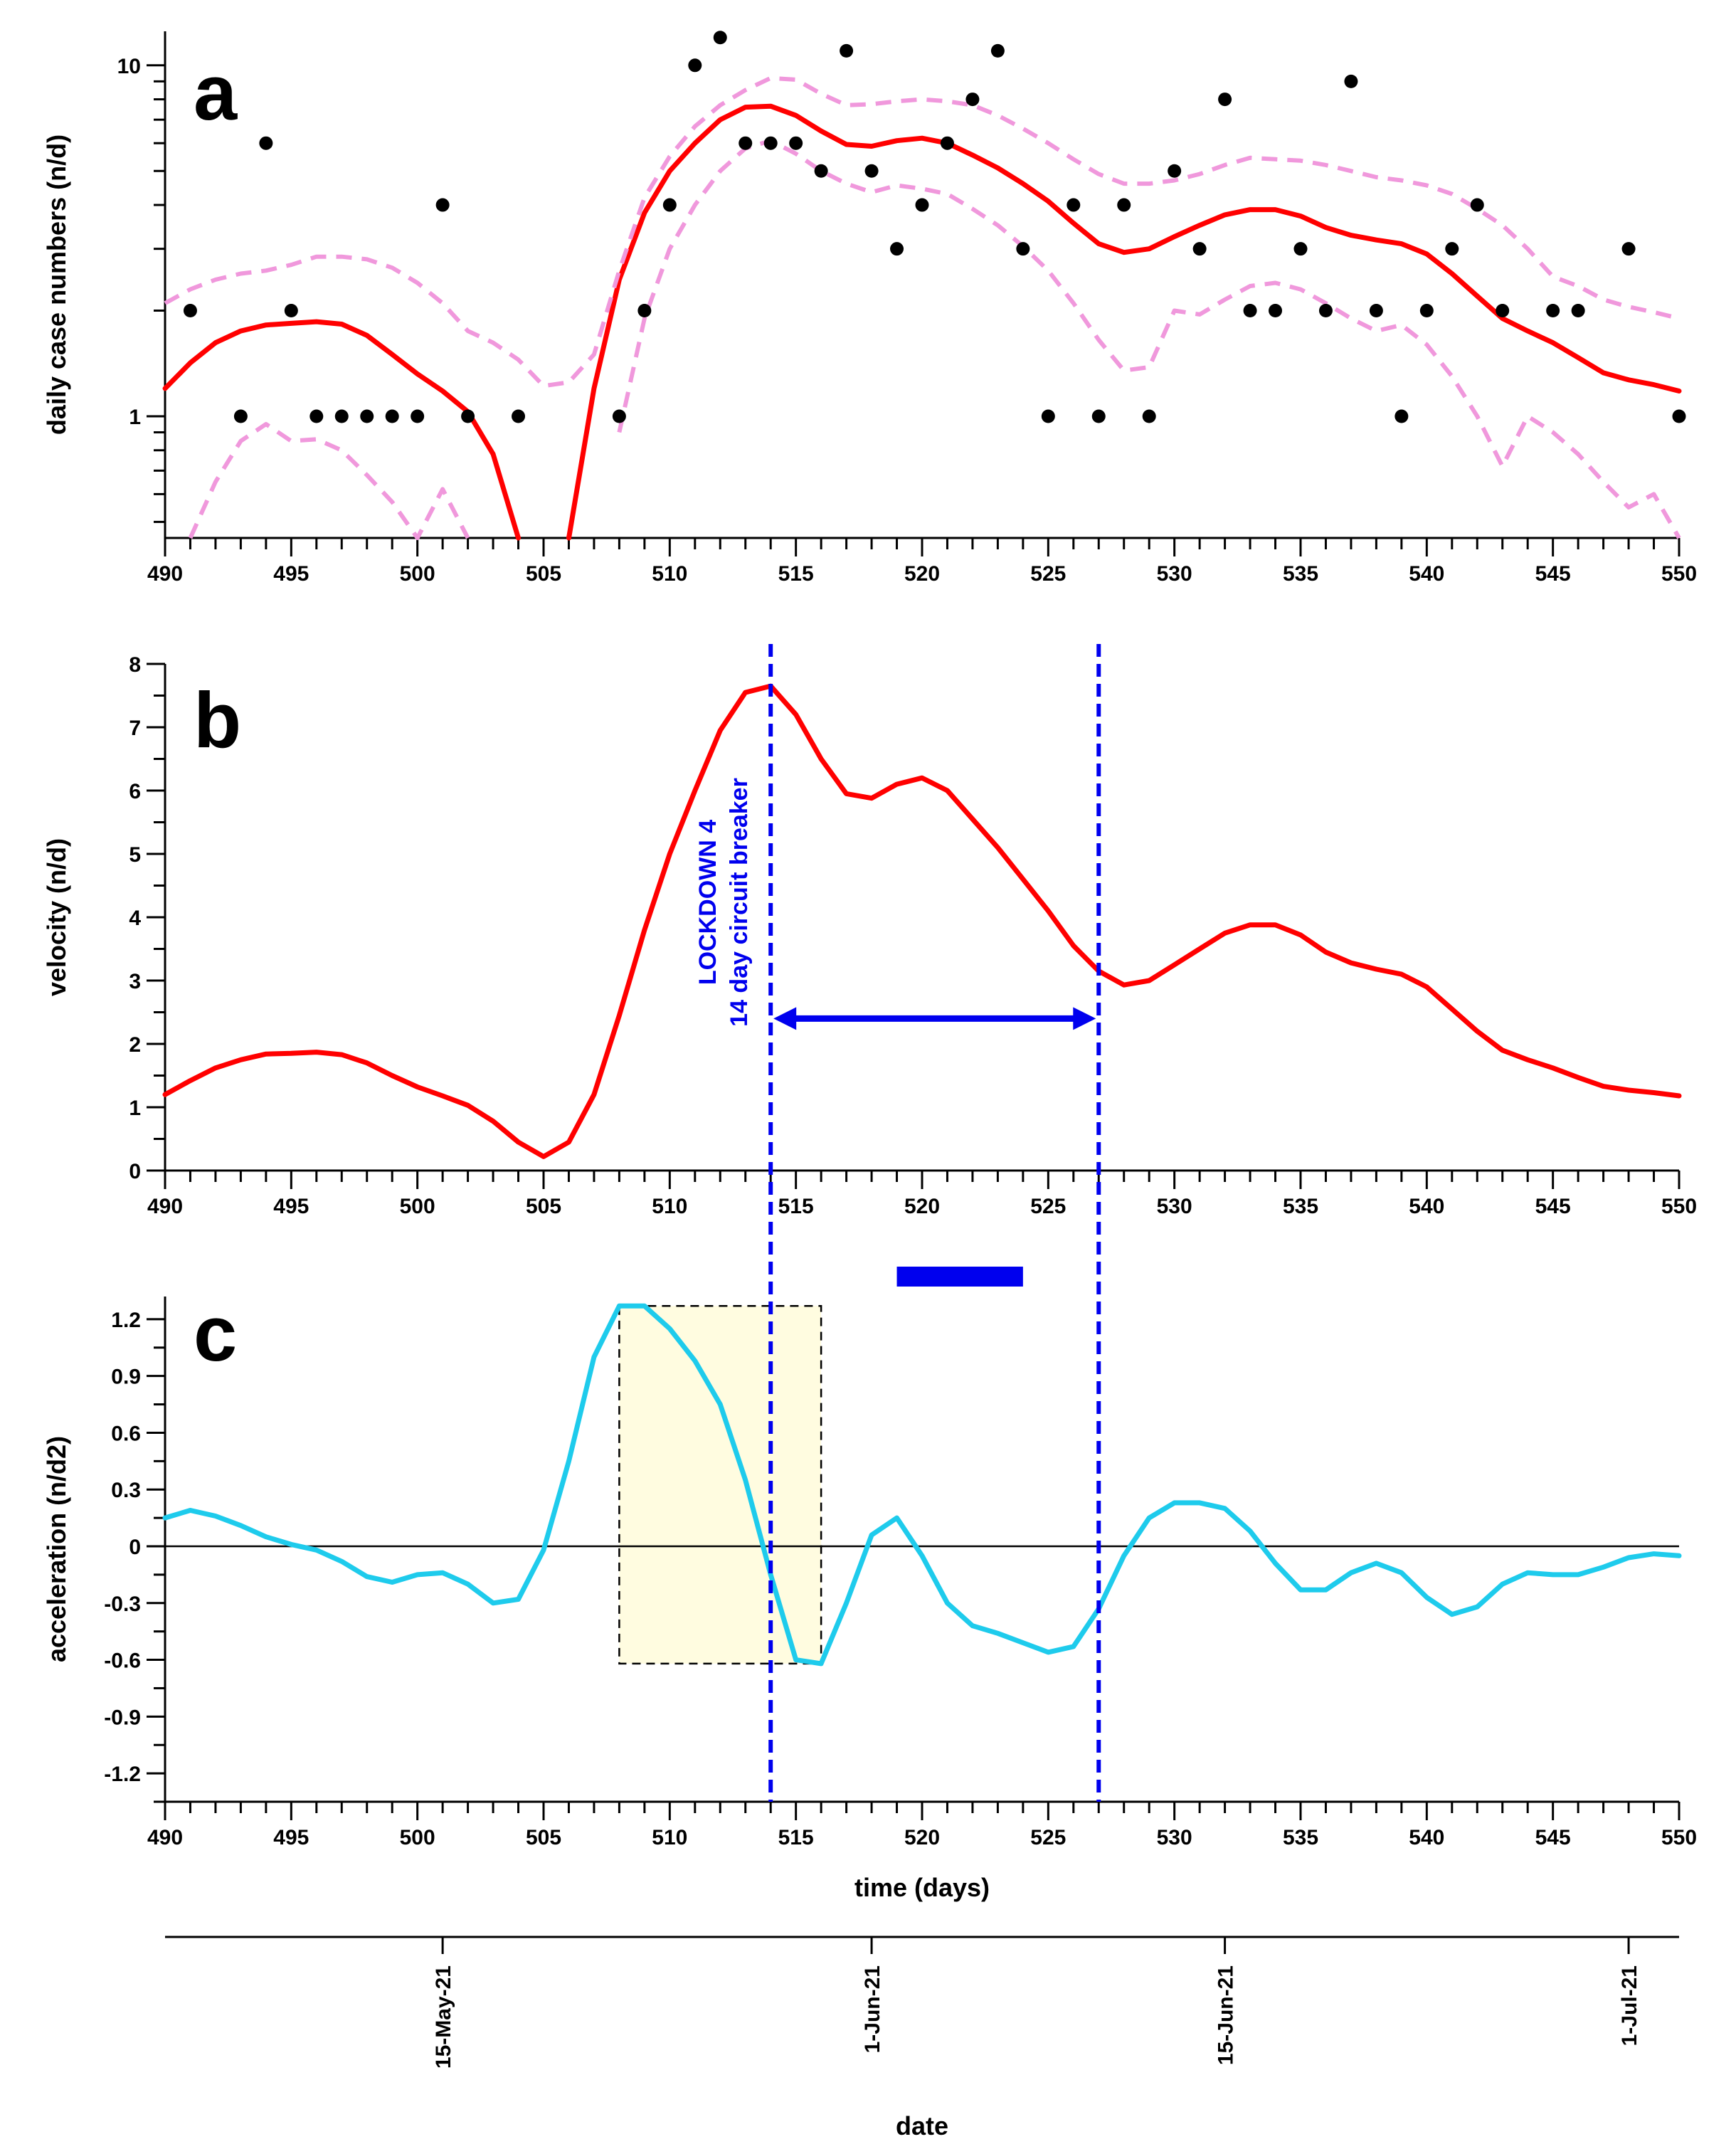 This screenshot has height=2149, width=1736. I want to click on panel-a-x-tick-label: 500, so click(417, 574).